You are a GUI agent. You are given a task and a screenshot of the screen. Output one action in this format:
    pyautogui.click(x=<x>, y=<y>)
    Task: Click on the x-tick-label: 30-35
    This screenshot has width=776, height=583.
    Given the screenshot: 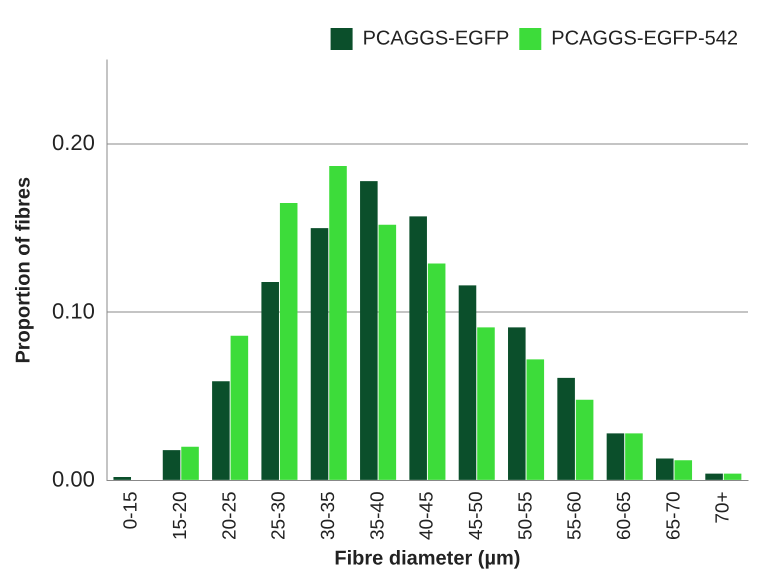 What is the action you would take?
    pyautogui.click(x=328, y=515)
    